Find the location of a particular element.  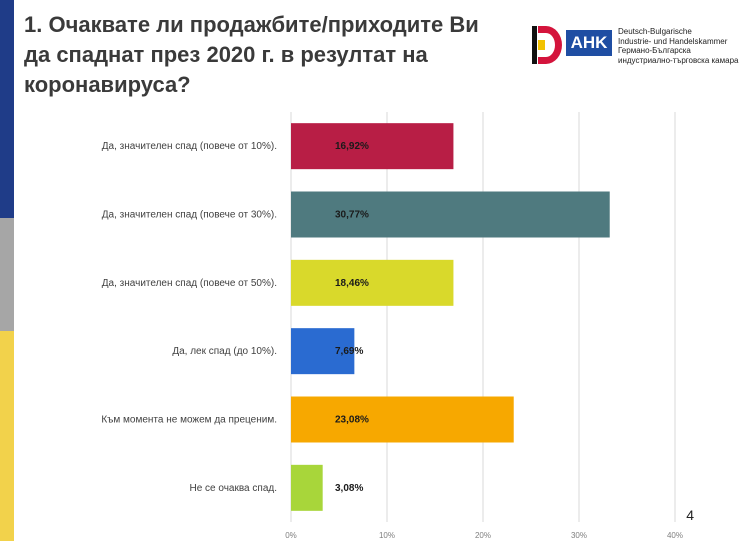

data-label: 16,92% is located at coordinates (352, 146).